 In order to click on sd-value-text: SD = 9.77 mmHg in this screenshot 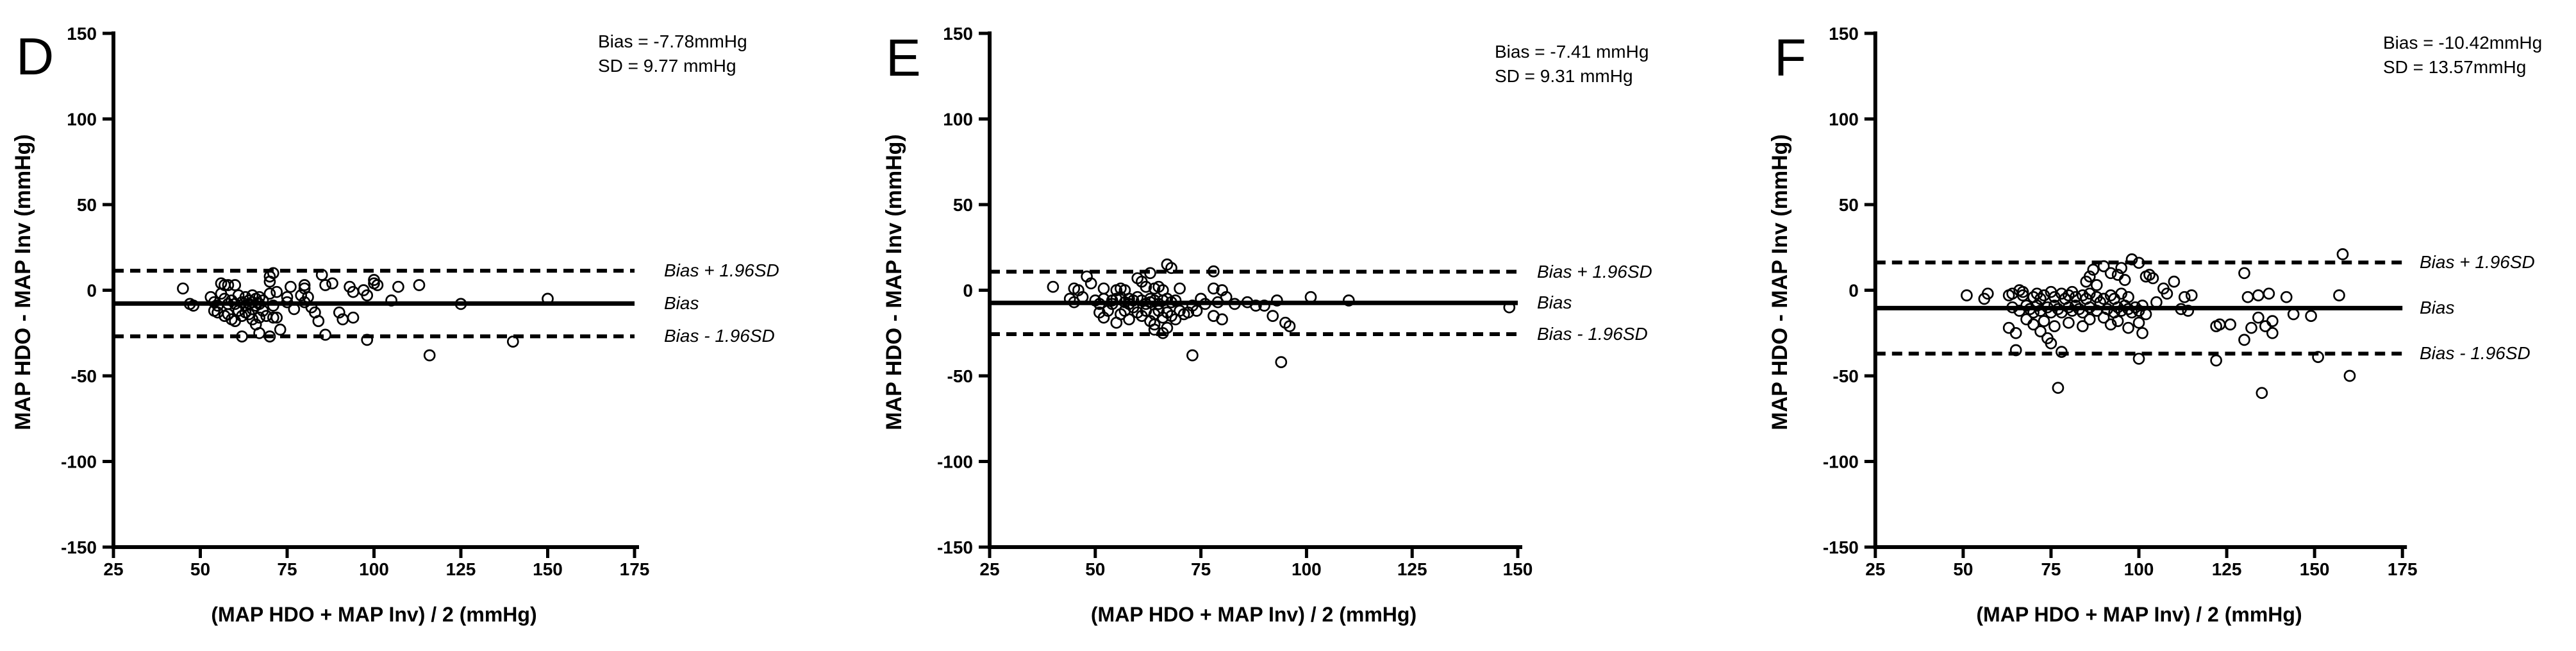, I will do `click(667, 66)`.